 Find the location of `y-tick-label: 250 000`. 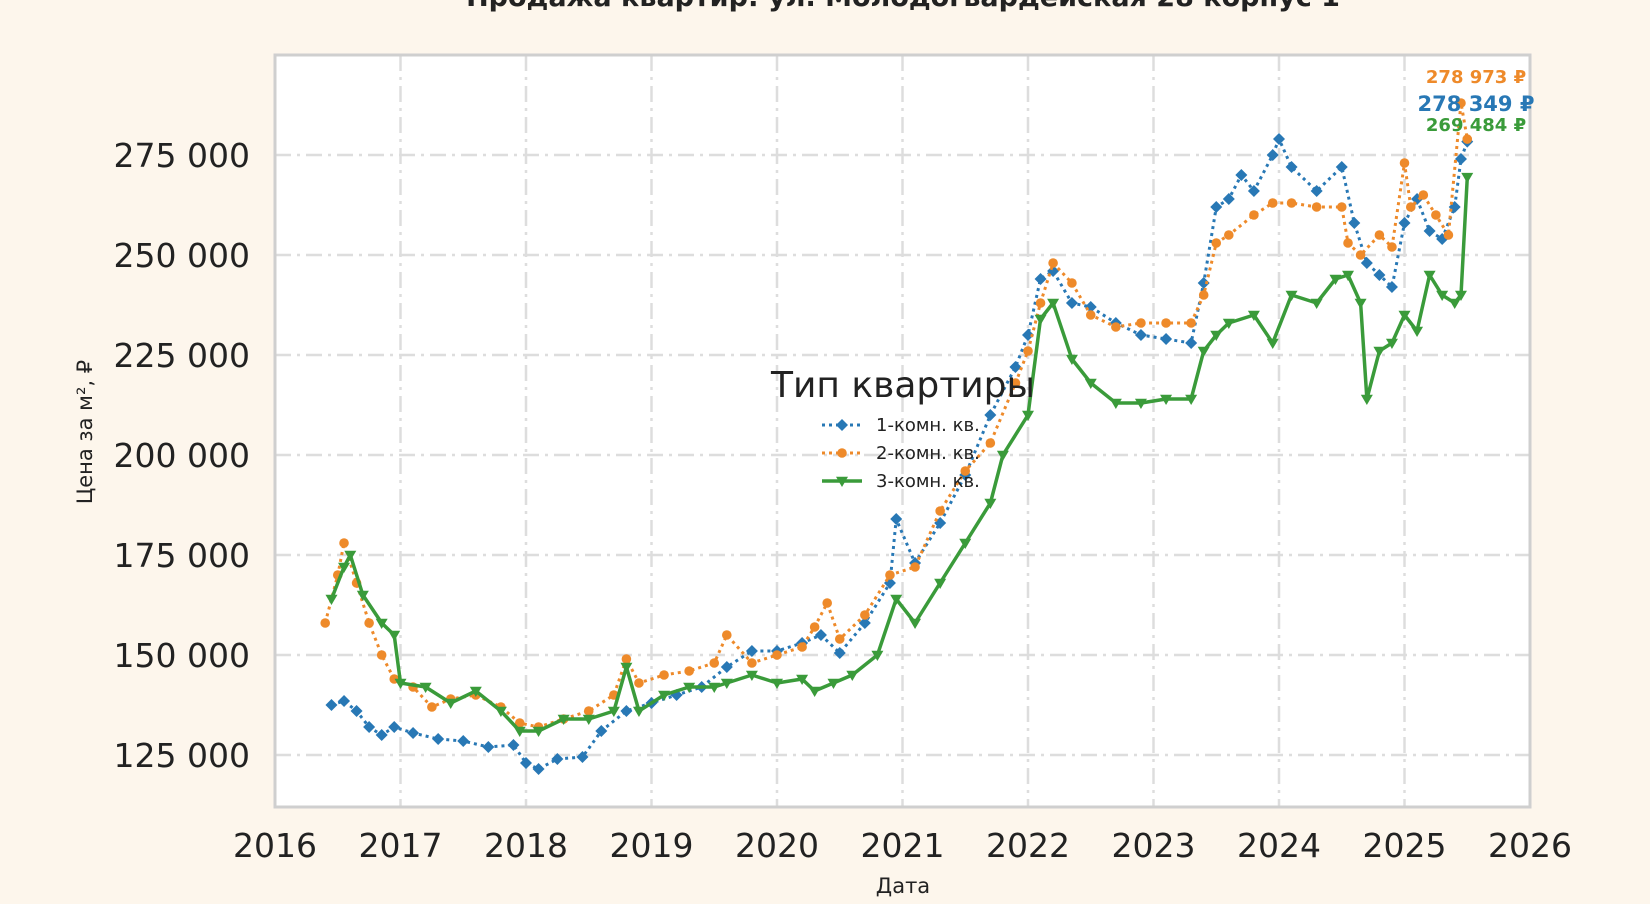

y-tick-label: 250 000 is located at coordinates (182, 255).